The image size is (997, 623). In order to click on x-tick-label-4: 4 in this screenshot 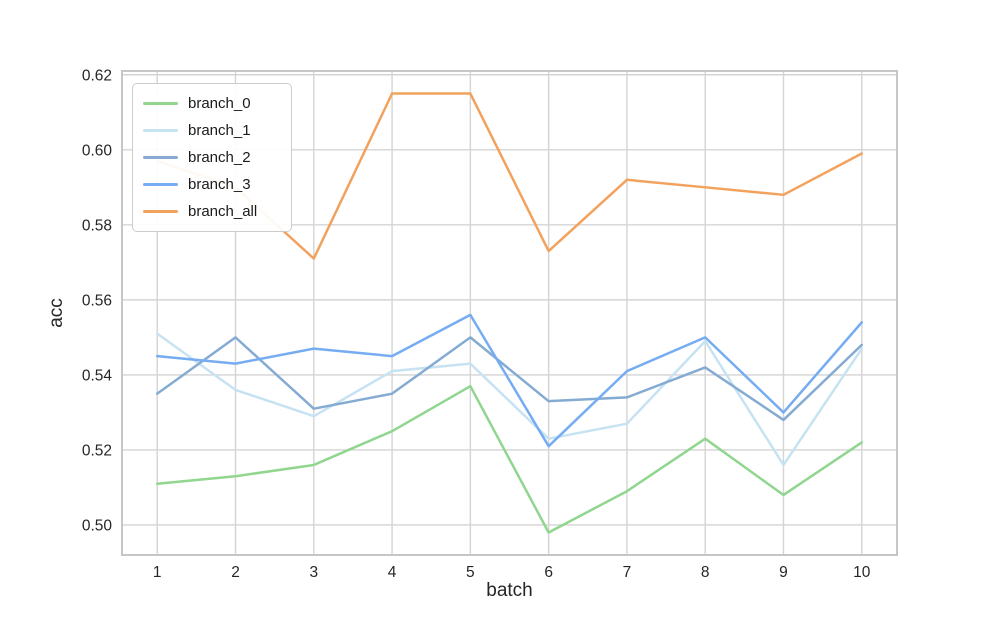, I will do `click(392, 572)`.